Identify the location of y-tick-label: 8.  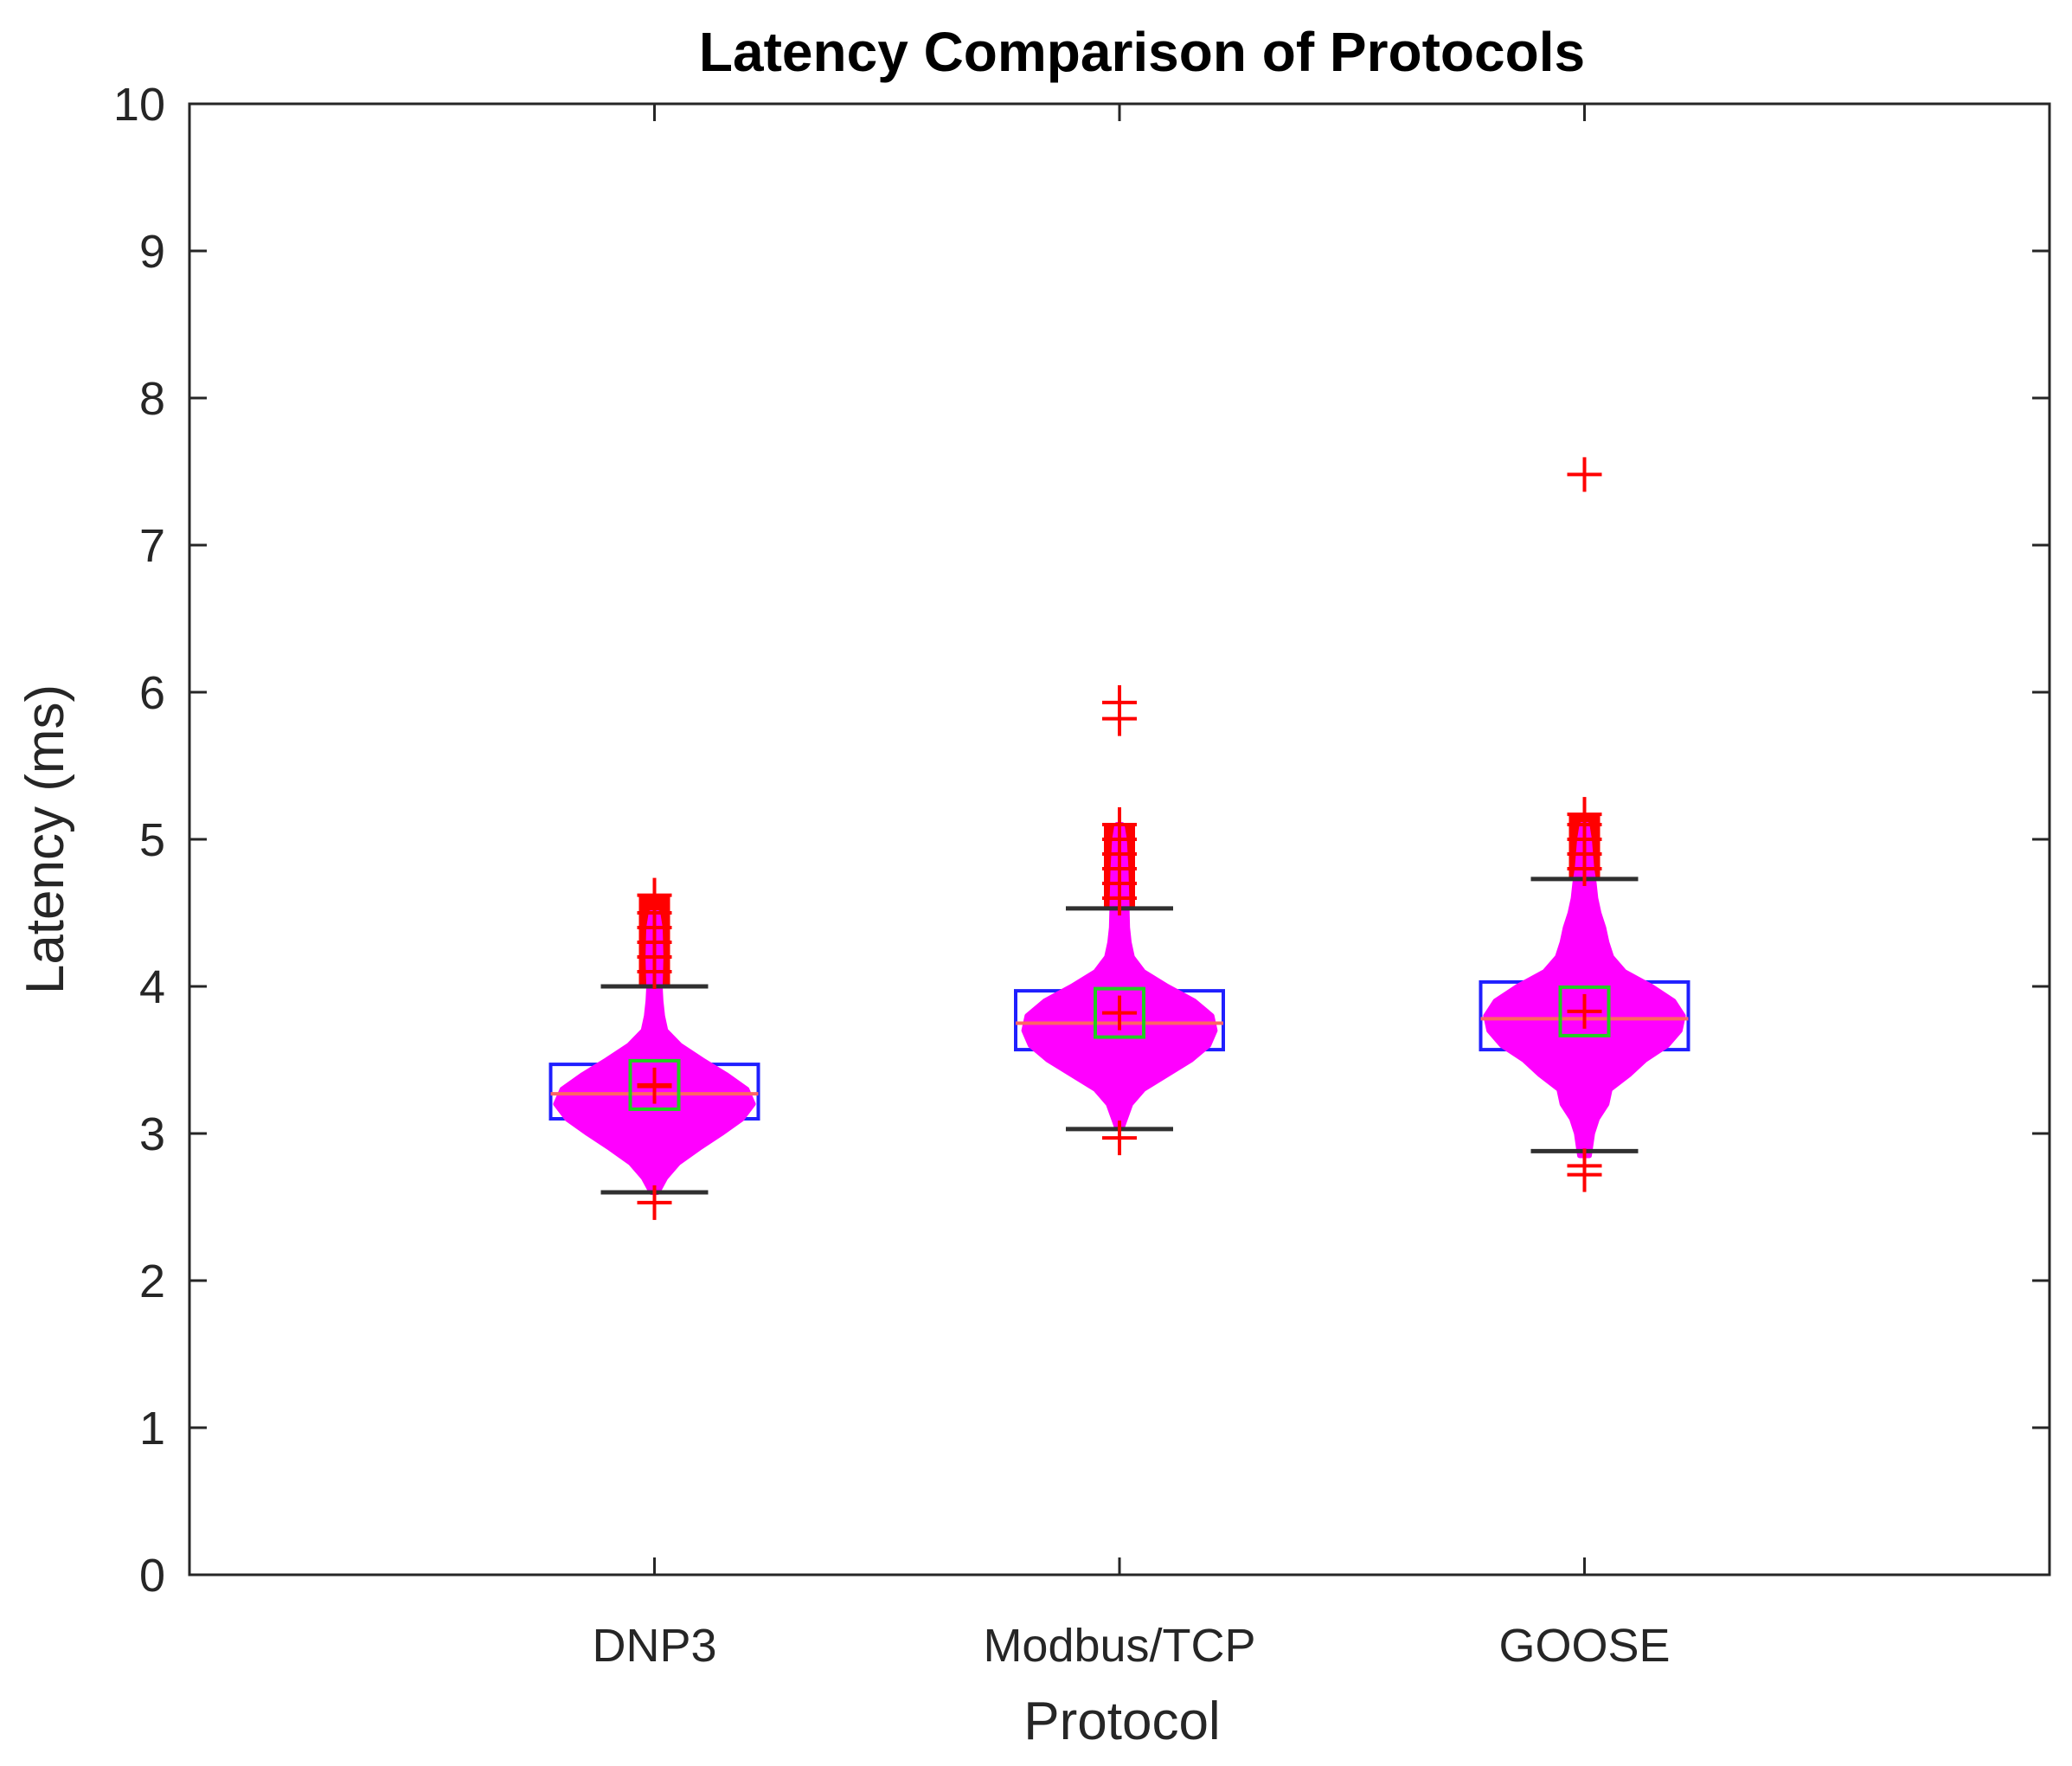
(152, 399).